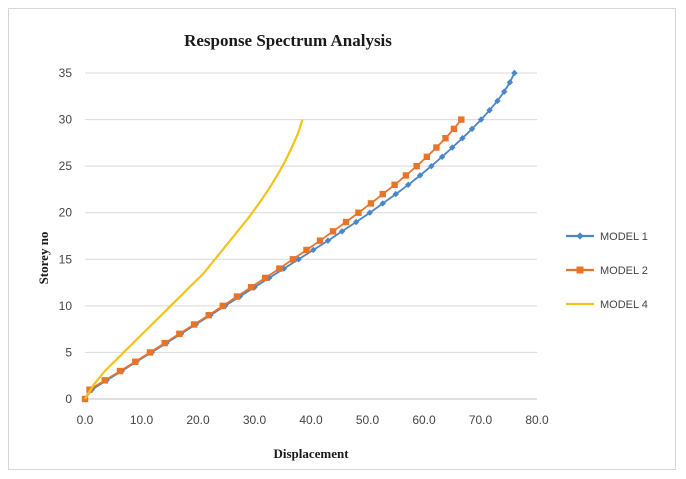  What do you see at coordinates (198, 420) in the screenshot?
I see `x-tick-label: 20.0` at bounding box center [198, 420].